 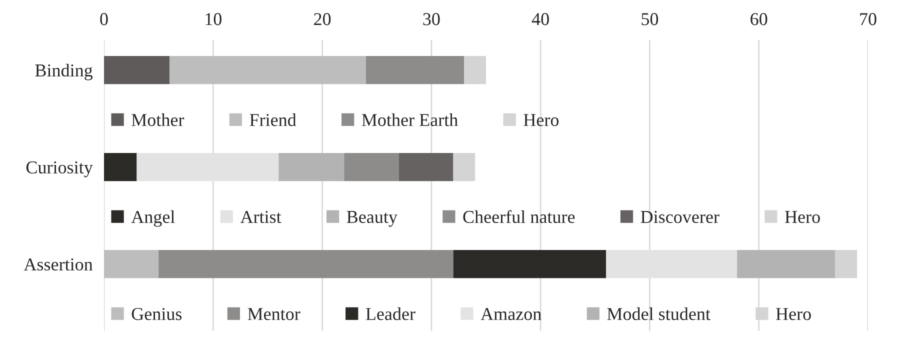 I want to click on legend-label: Leader, so click(x=391, y=313).